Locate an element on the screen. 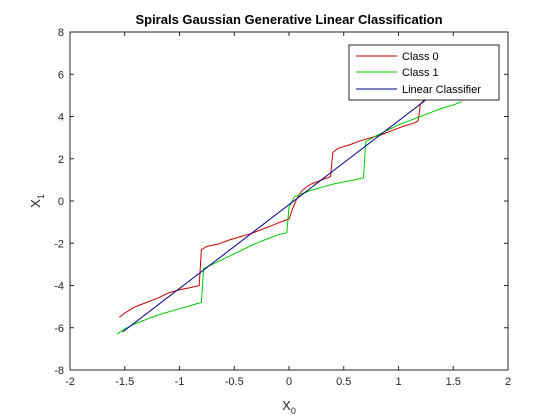 This screenshot has width=560, height=420. legend-label-linear-classifier: Linear Classifier is located at coordinates (441, 90).